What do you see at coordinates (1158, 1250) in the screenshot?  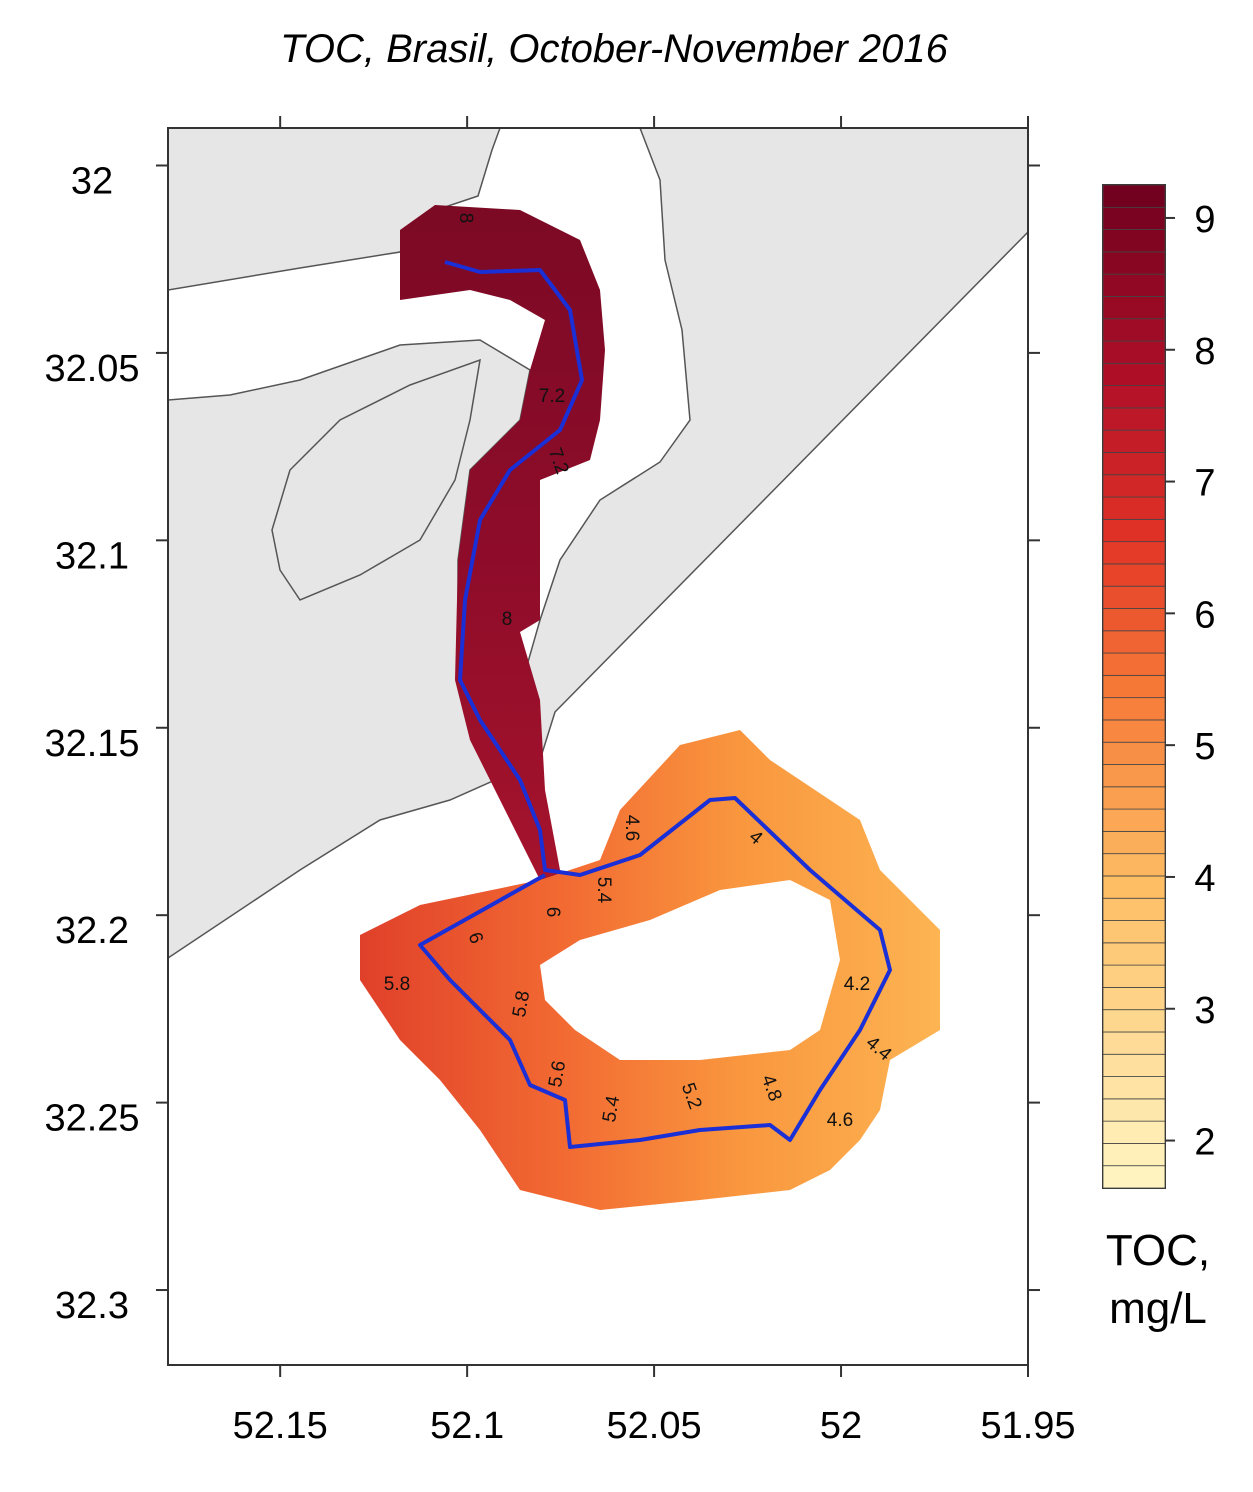 I see `colorbar-label: TOC,` at bounding box center [1158, 1250].